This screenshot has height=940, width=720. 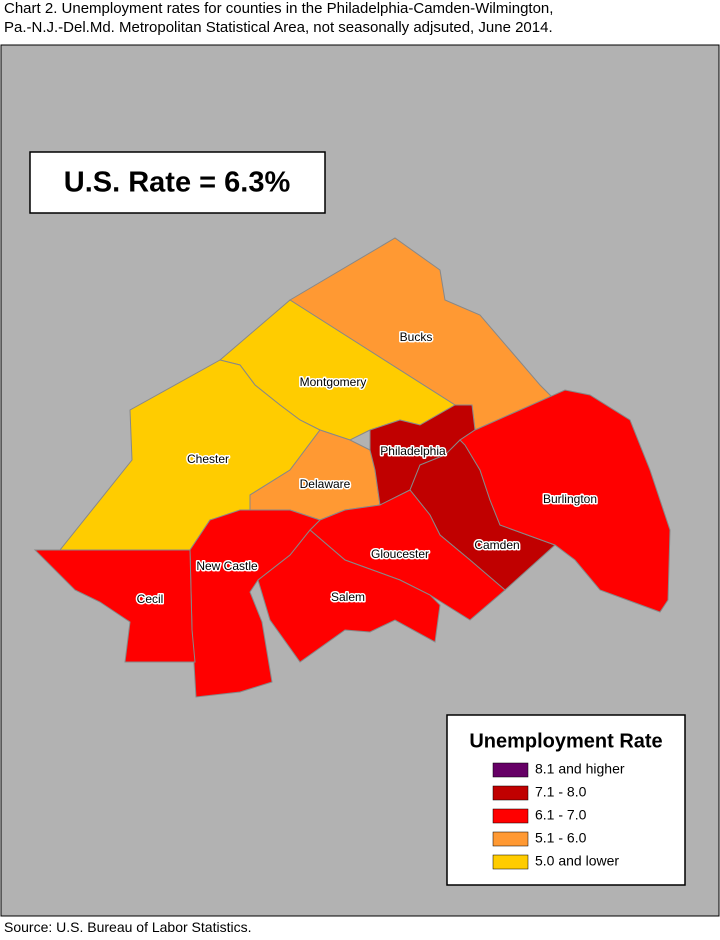 I want to click on county-label: Gloucester, so click(x=400, y=554).